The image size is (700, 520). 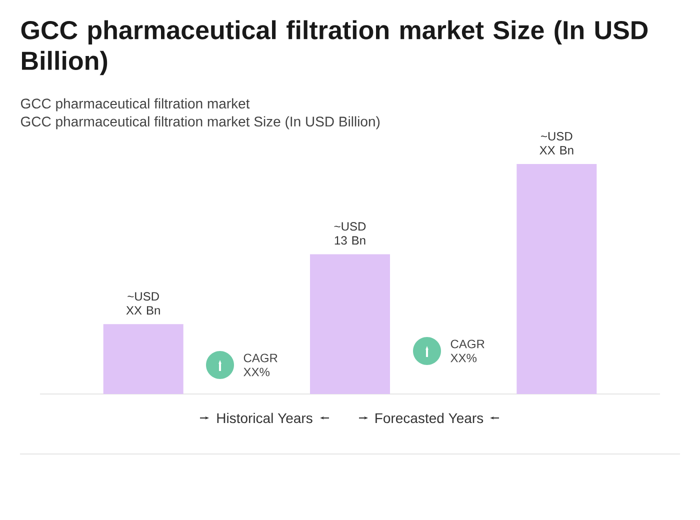 What do you see at coordinates (350, 233) in the screenshot?
I see `data-label: ~USD 13 Bn` at bounding box center [350, 233].